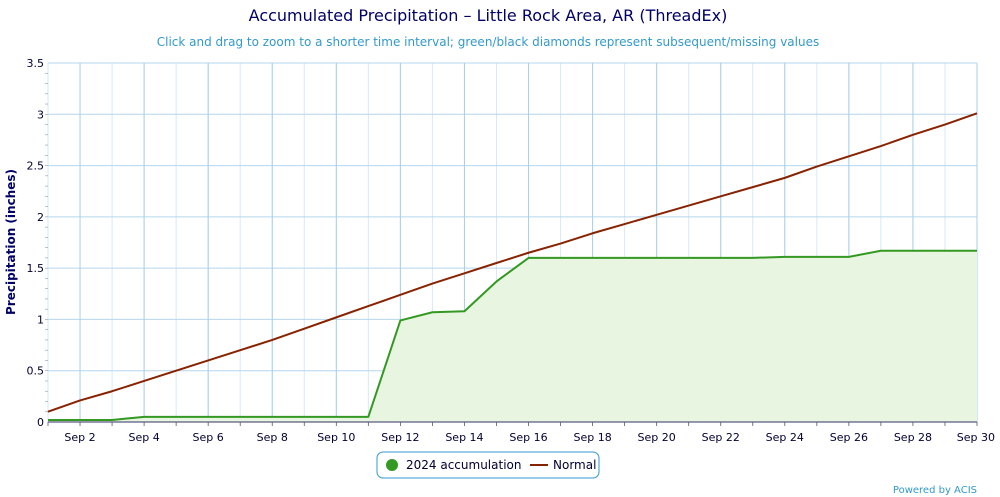  What do you see at coordinates (272, 437) in the screenshot?
I see `x-tick-label: Sep 8` at bounding box center [272, 437].